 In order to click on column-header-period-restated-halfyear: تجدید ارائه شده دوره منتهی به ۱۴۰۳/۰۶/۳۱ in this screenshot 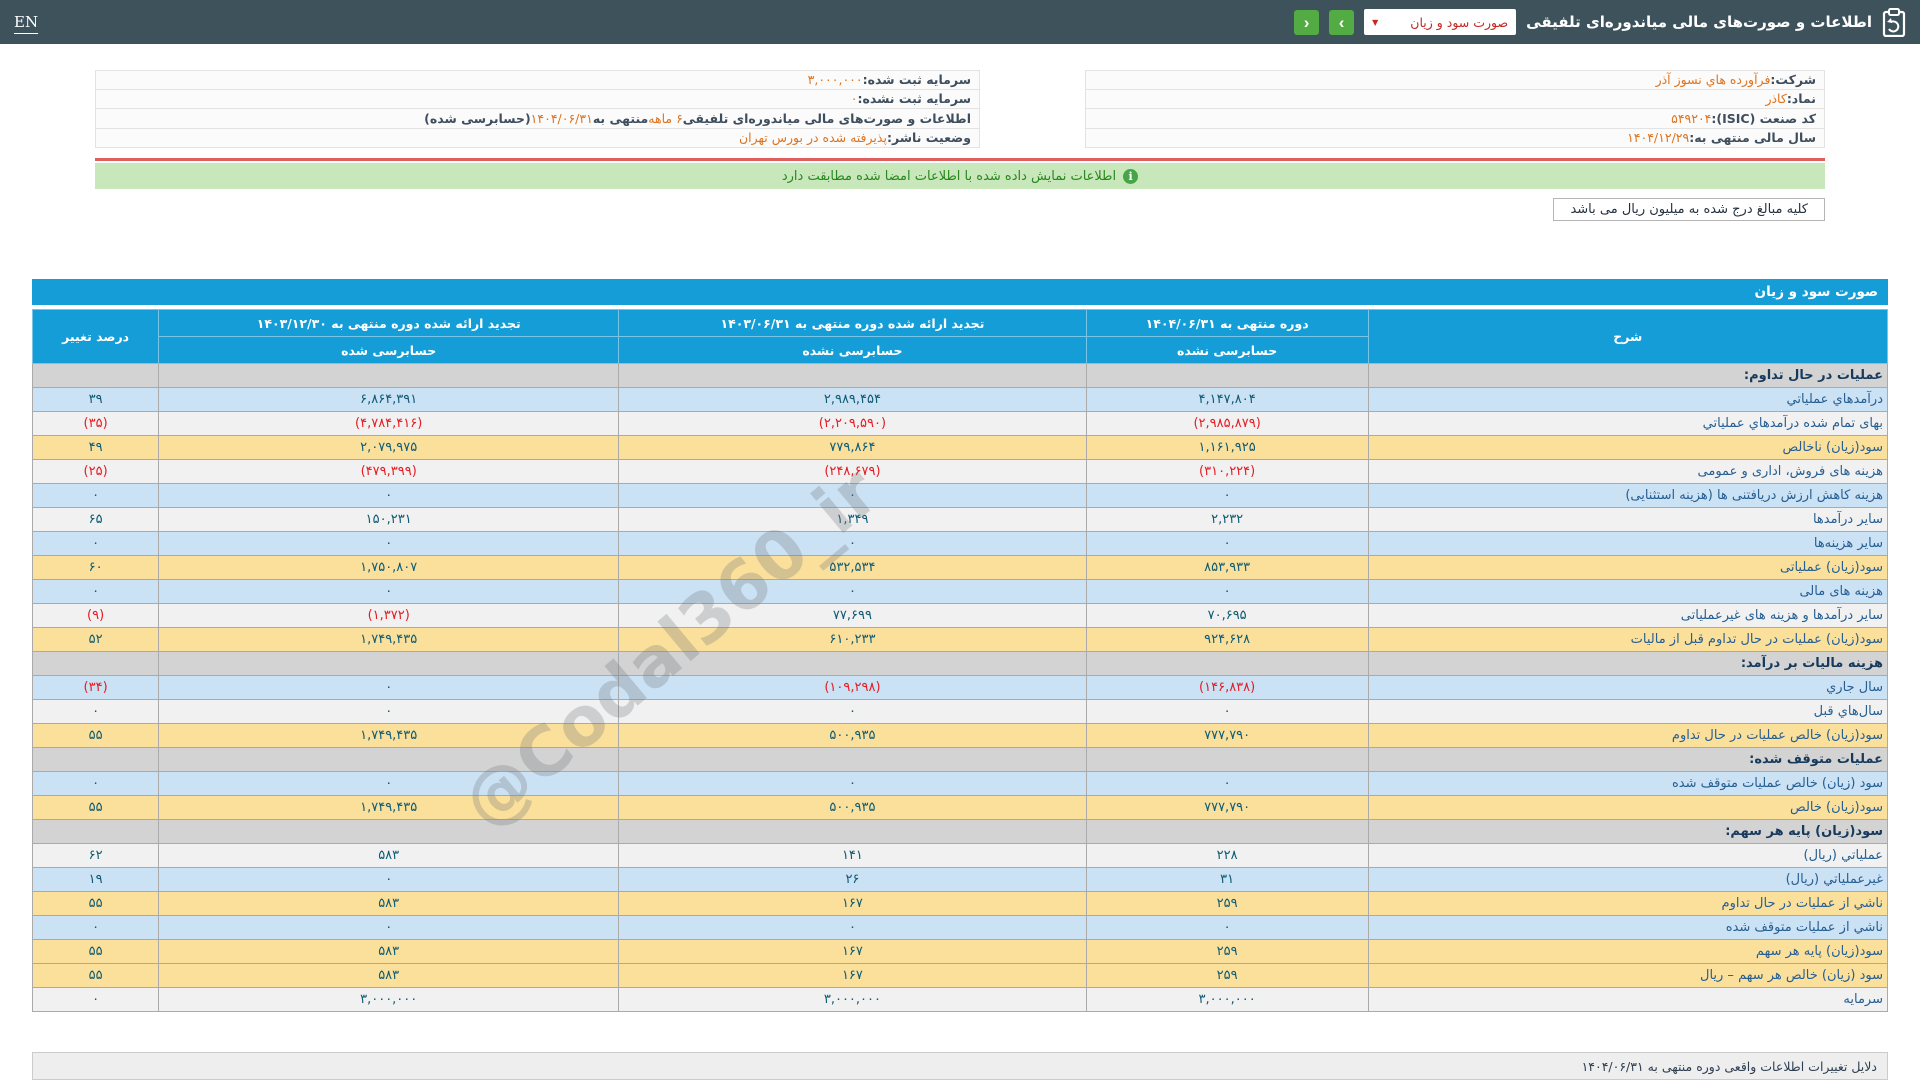, I will do `click(852, 323)`.